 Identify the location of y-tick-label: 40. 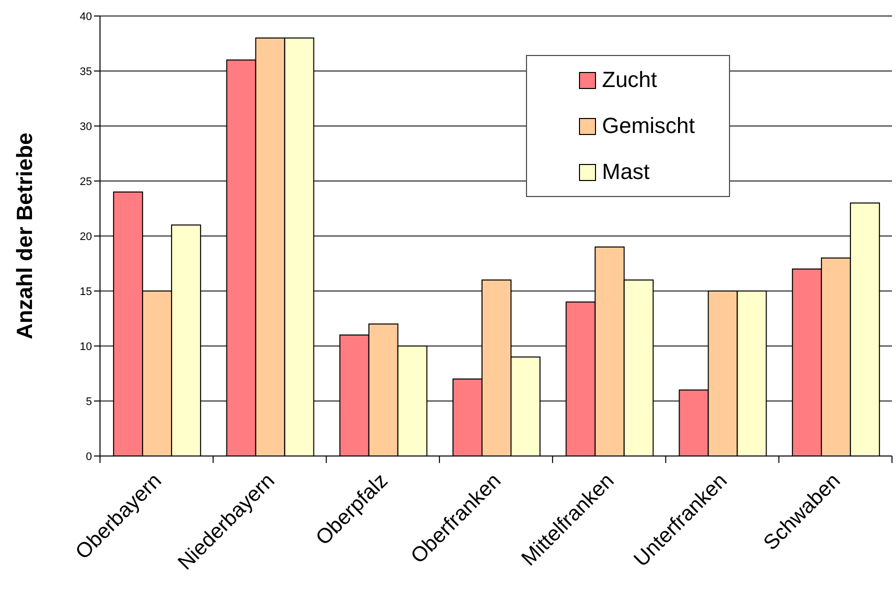
(86, 16).